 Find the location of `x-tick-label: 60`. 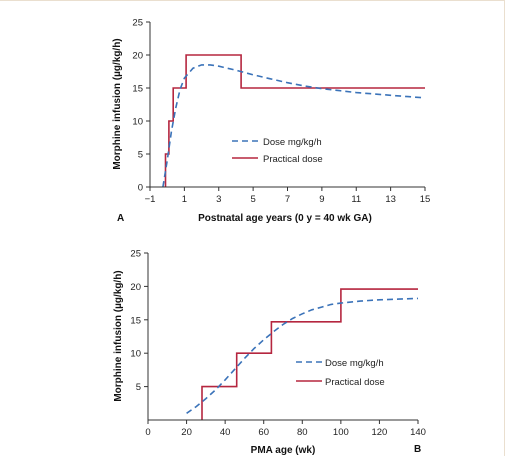

x-tick-label: 60 is located at coordinates (263, 432).